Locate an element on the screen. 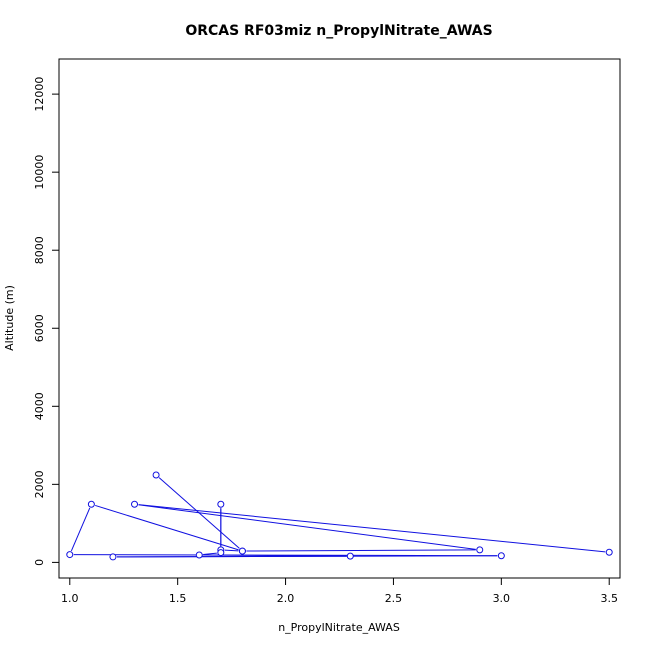 The width and height of the screenshot is (650, 650). y-axis: 0 2000 4000 6000 8000 10000 12000 is located at coordinates (46, 321).